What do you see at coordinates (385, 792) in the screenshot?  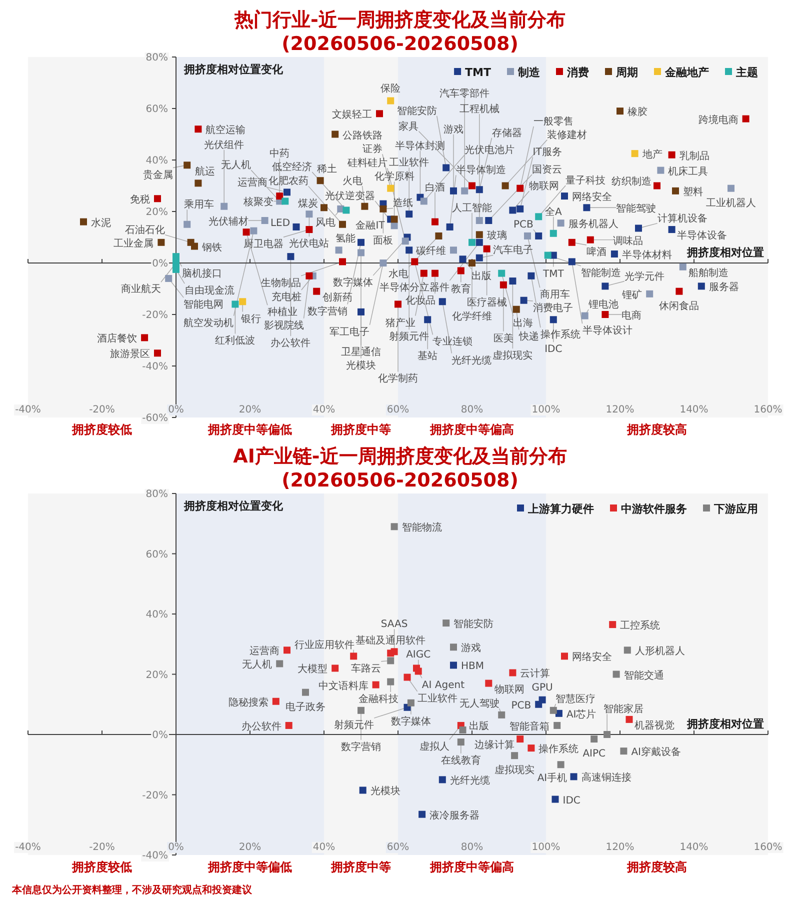 I see `point-label: 光模块` at bounding box center [385, 792].